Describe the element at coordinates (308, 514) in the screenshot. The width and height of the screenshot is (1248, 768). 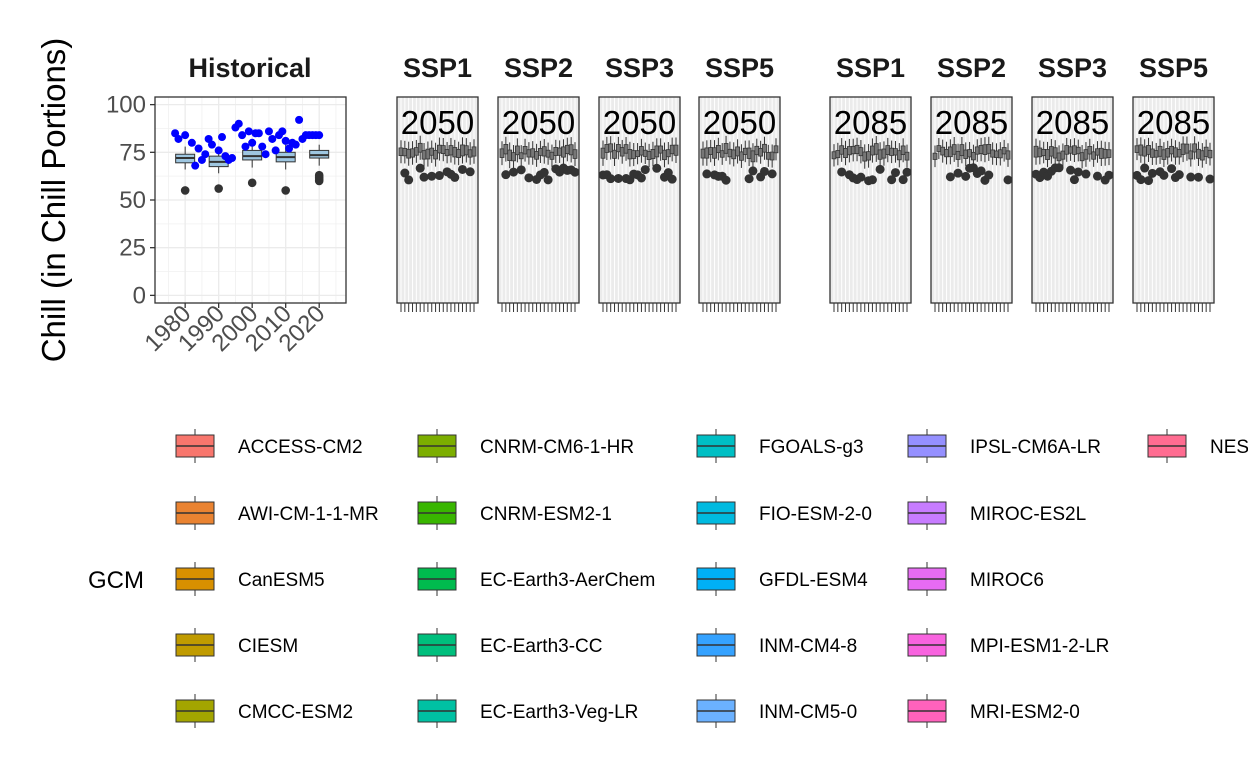
I see `legend-label: AWI-CM-1-1-MR` at that location.